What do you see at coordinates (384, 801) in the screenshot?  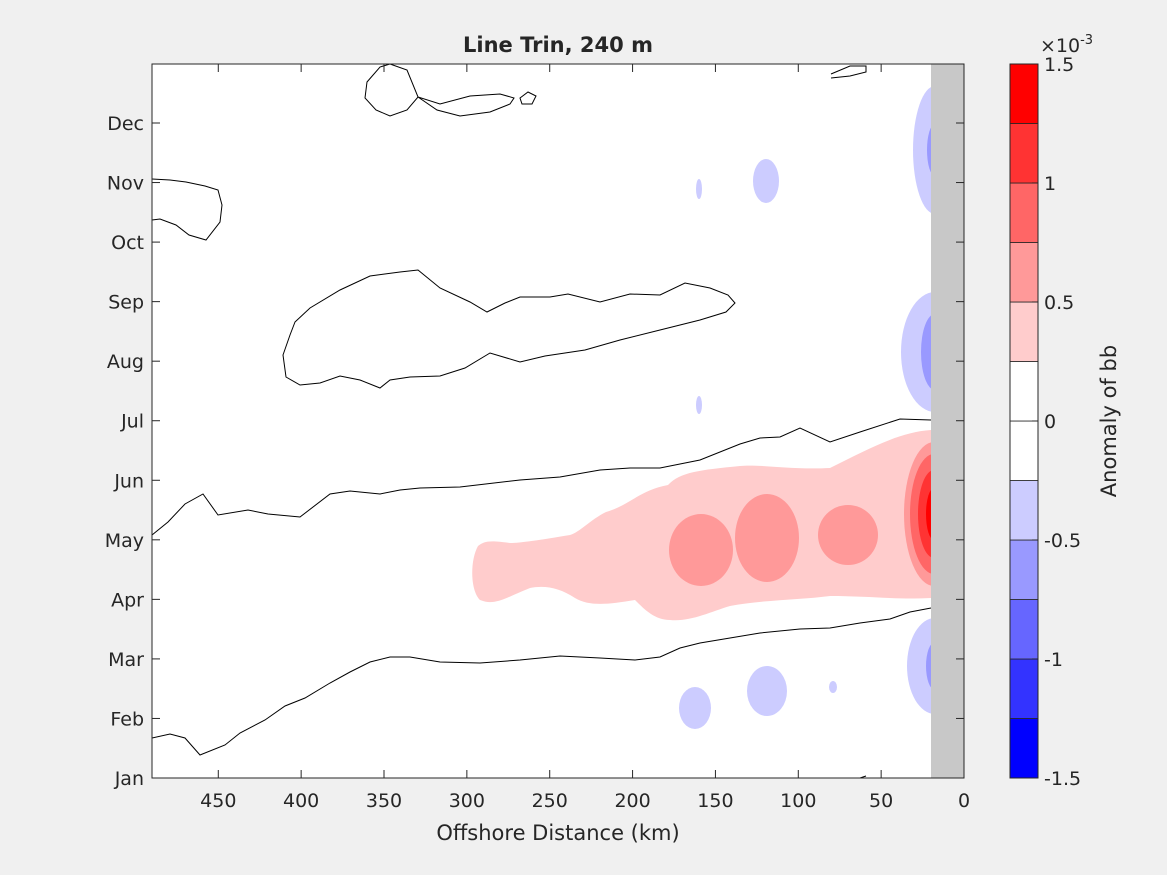 I see `x-tick-label: 350` at bounding box center [384, 801].